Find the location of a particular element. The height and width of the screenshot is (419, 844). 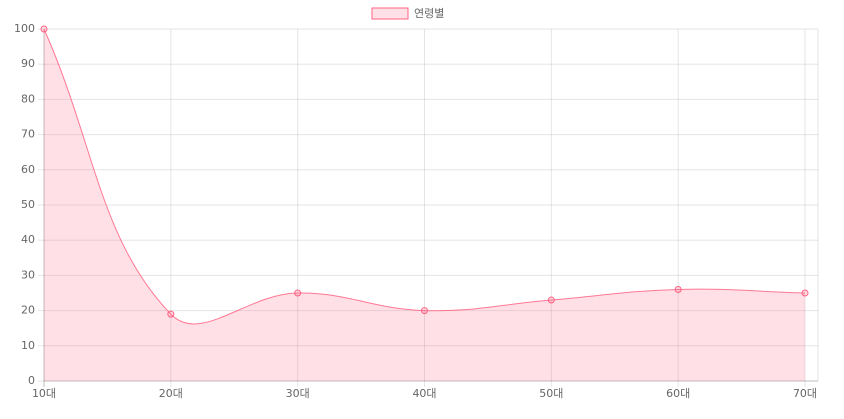

y-tick-label: 0 is located at coordinates (31, 380).